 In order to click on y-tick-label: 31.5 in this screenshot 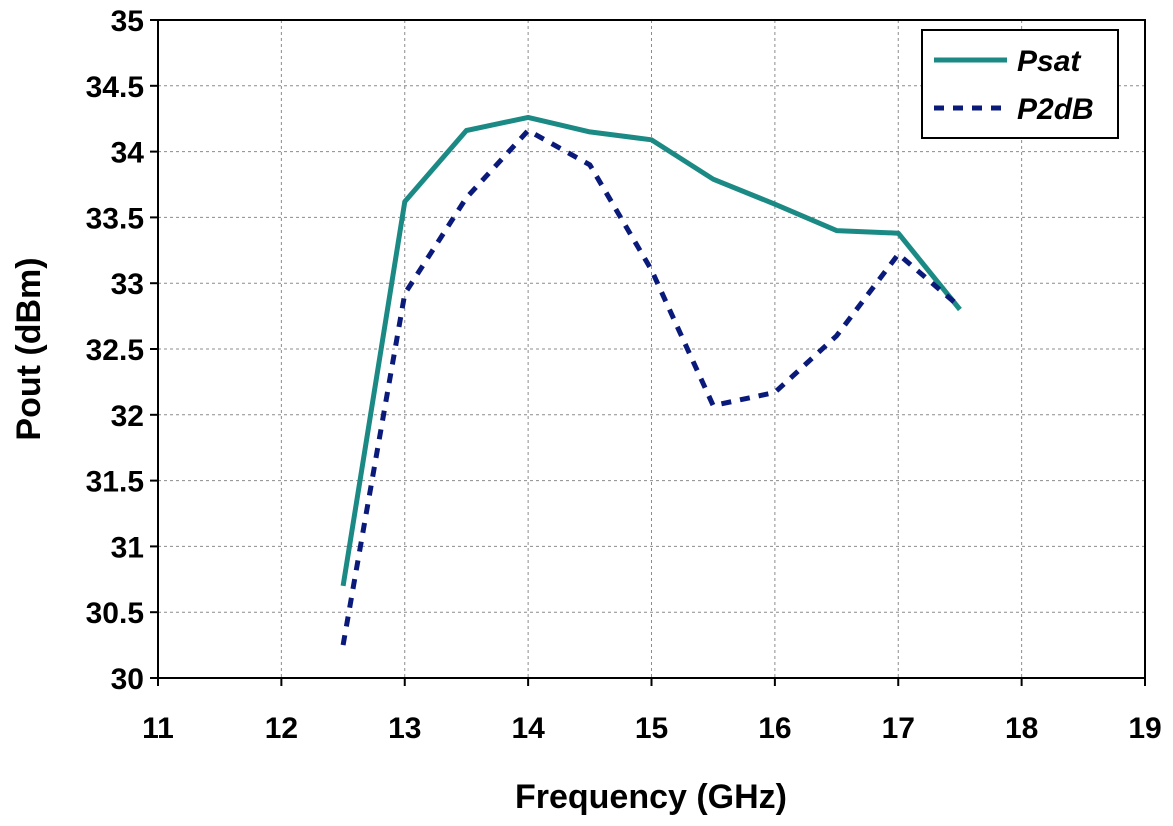, I will do `click(115, 482)`.